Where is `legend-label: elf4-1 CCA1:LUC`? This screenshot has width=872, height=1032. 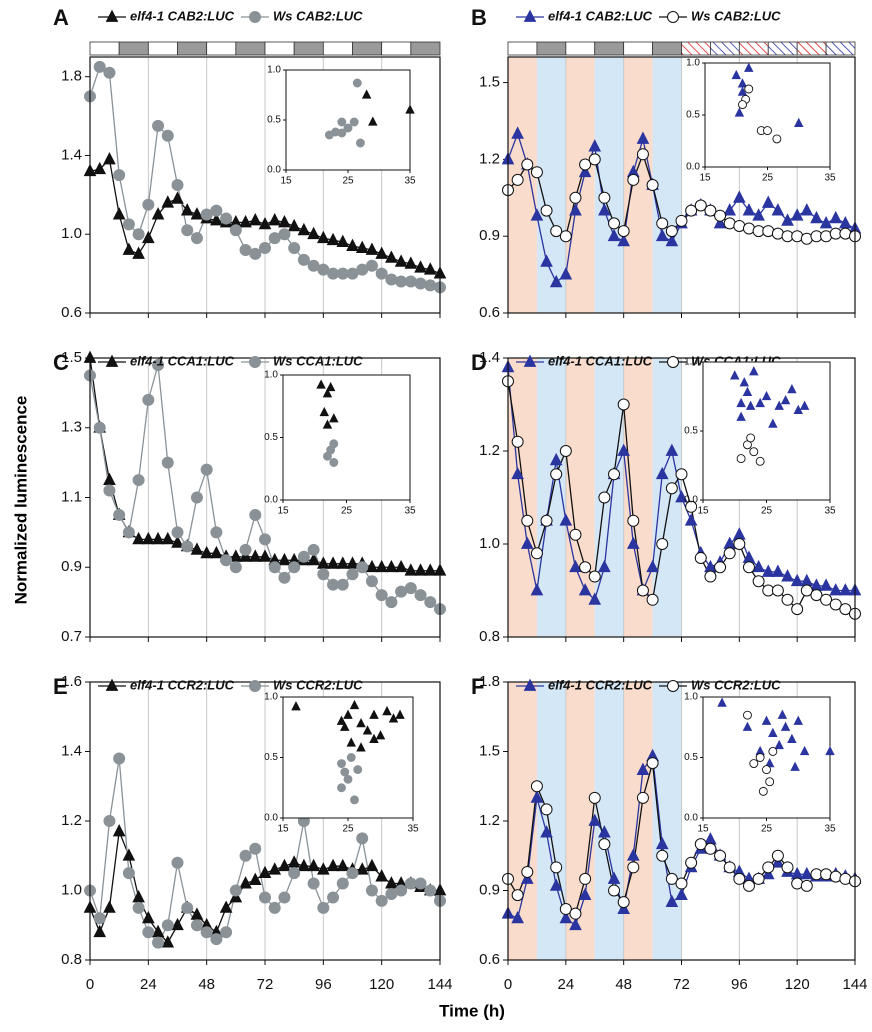 legend-label: elf4-1 CCA1:LUC is located at coordinates (182, 360).